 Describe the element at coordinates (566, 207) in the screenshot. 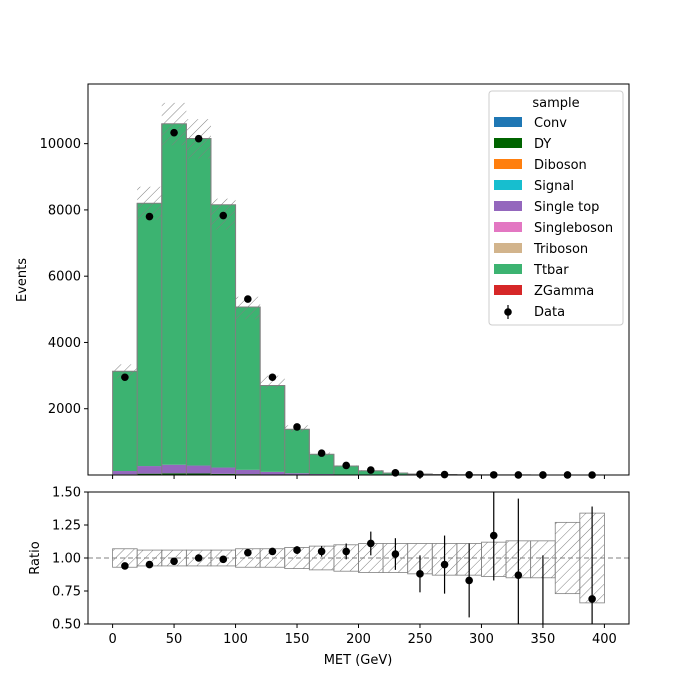

I see `legend-label-single-top: Single top` at that location.